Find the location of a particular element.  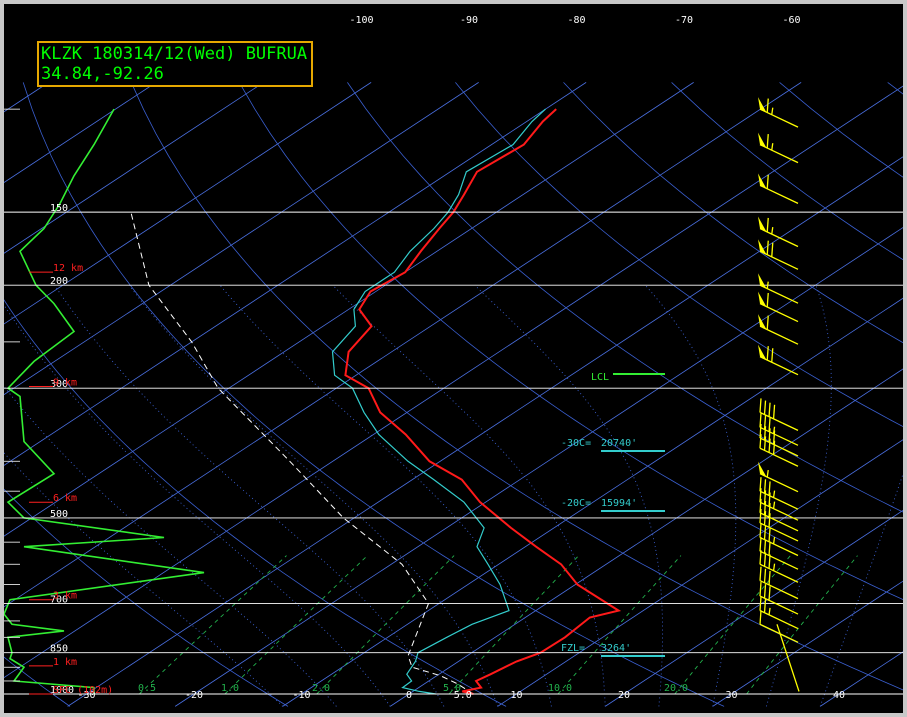

isobar-label: 850 is located at coordinates (59, 649).